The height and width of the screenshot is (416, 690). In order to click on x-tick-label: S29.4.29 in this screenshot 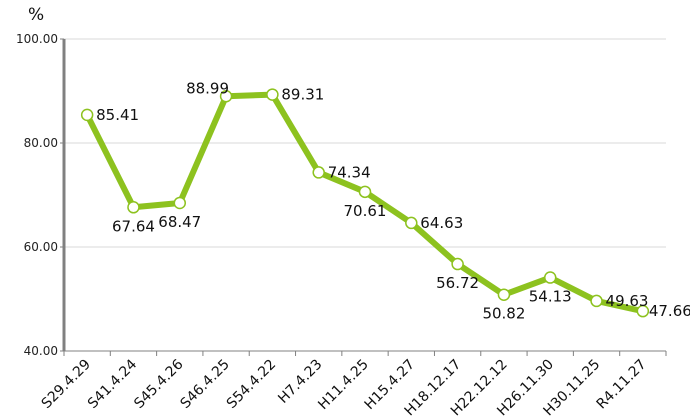, I will do `click(66, 384)`.